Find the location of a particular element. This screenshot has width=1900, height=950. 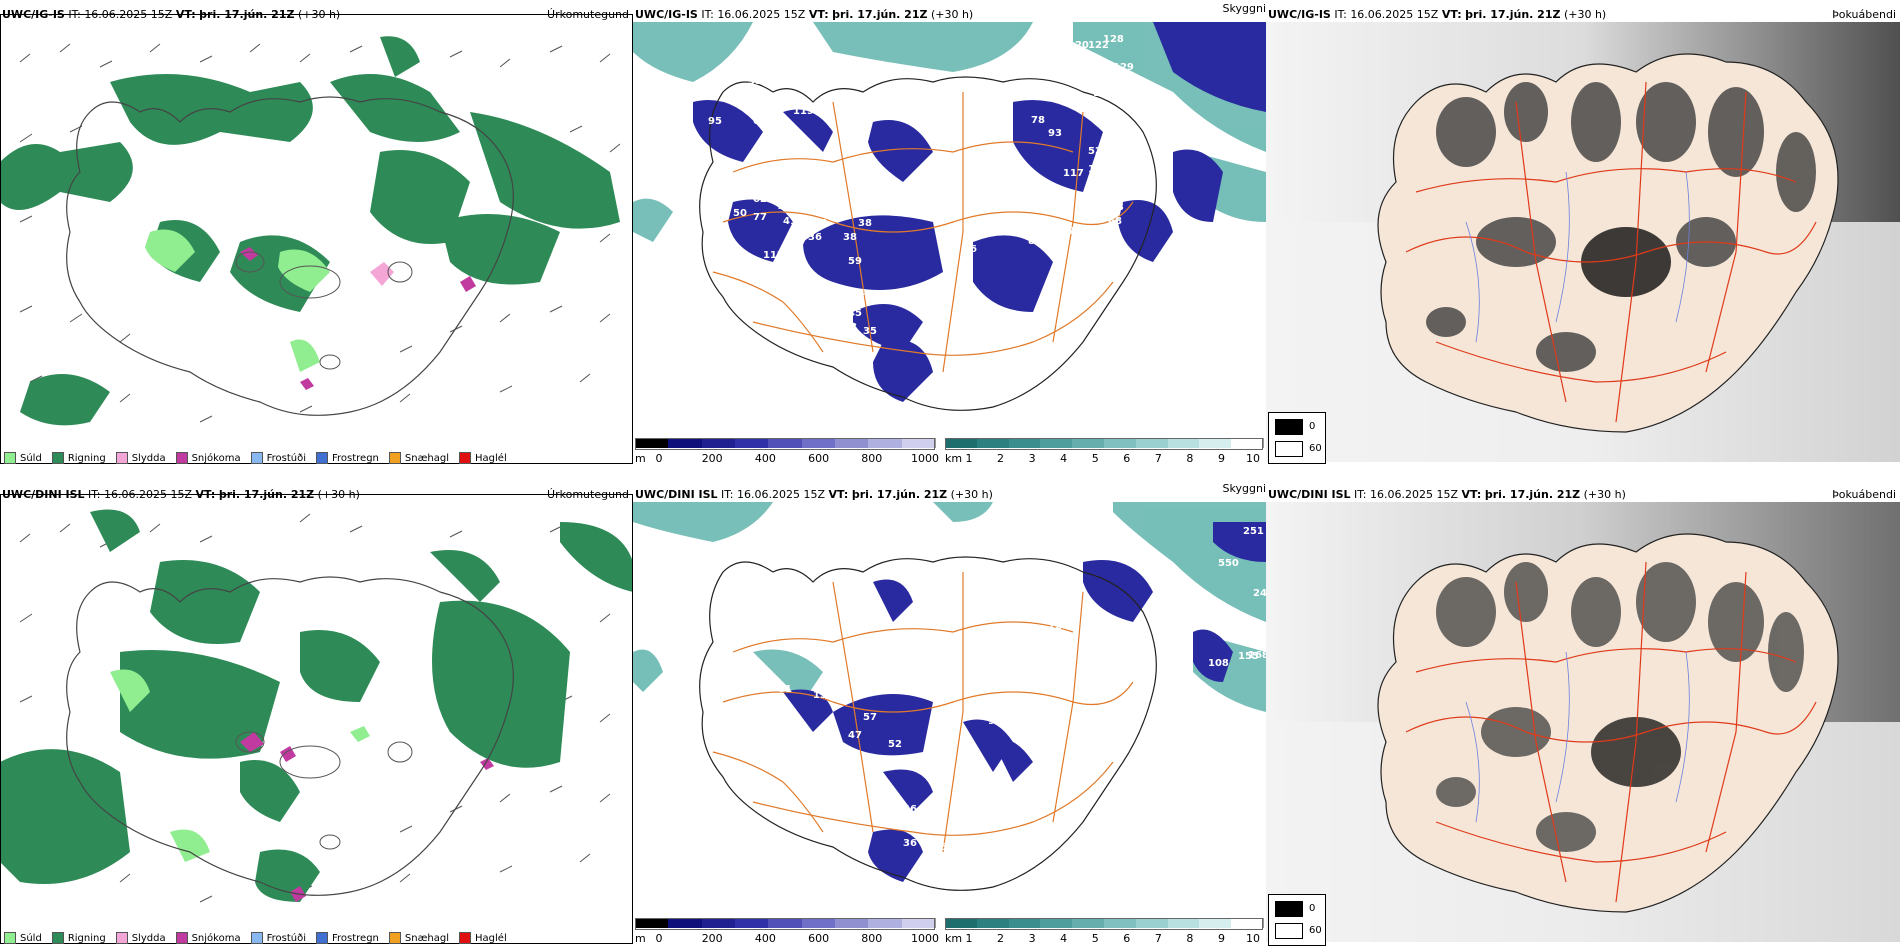

ceiling-label: 161 is located at coordinates (1058, 61).